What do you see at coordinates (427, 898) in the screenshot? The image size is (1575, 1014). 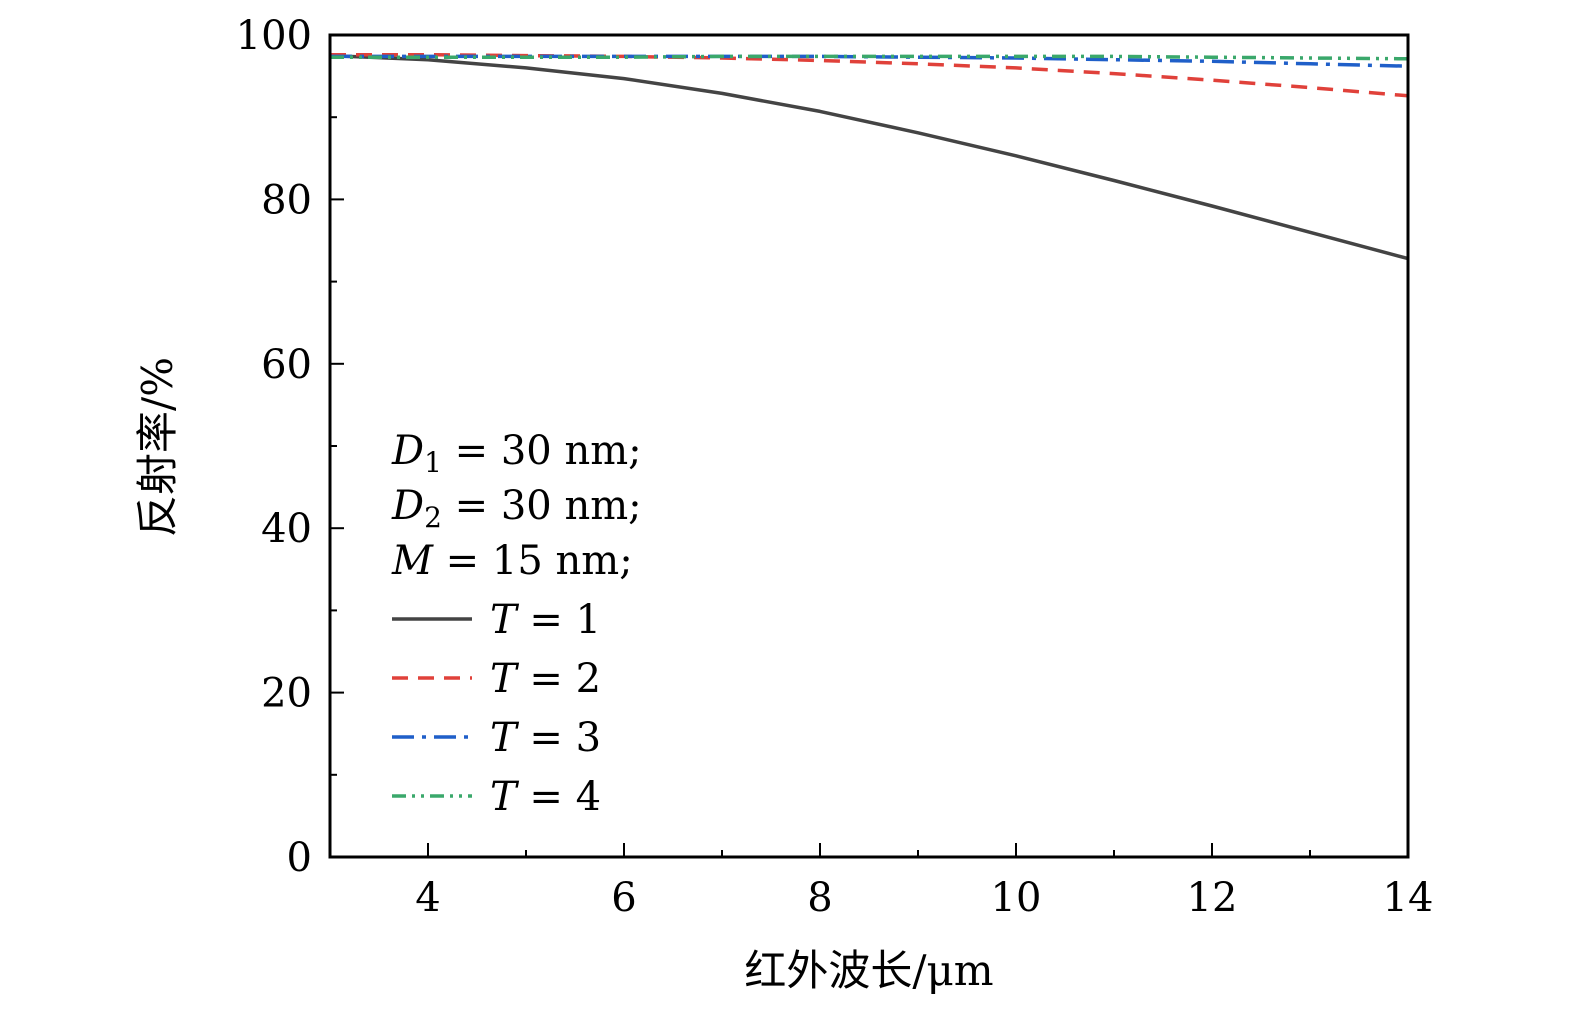 I see `x-tick-label: 4` at bounding box center [427, 898].